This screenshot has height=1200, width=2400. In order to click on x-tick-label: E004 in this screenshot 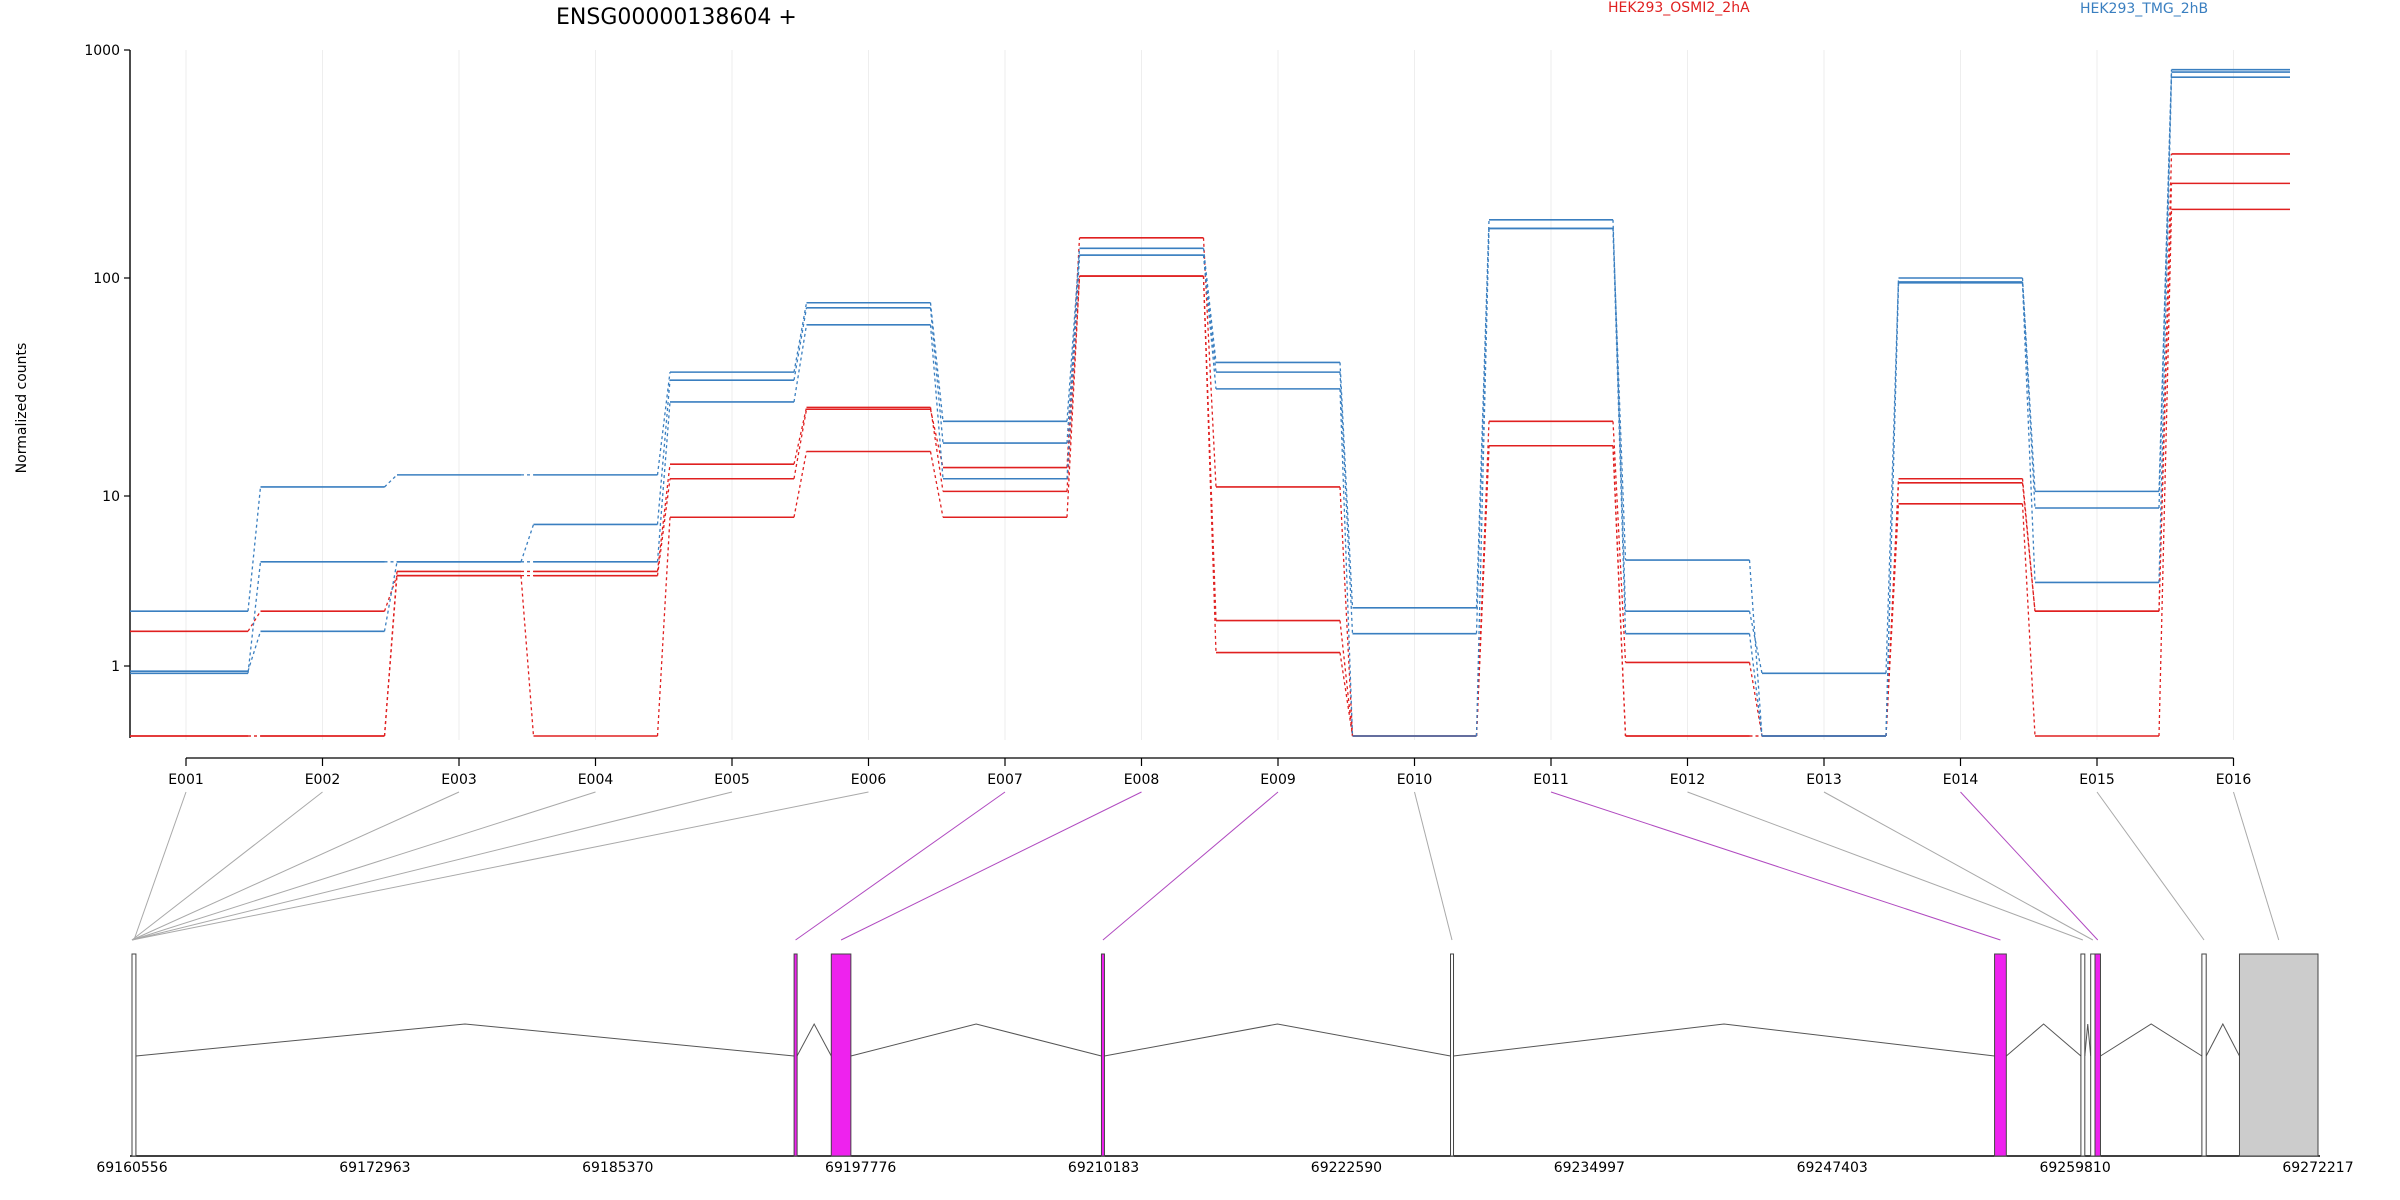, I will do `click(596, 780)`.